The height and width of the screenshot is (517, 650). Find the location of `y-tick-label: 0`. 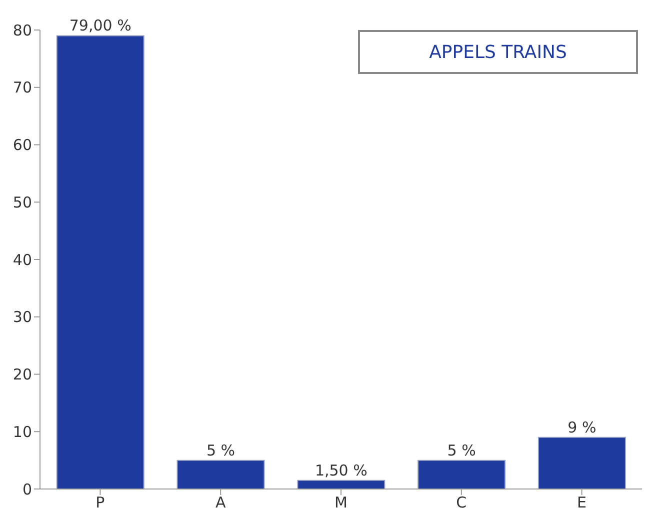

y-tick-label: 0 is located at coordinates (27, 489).